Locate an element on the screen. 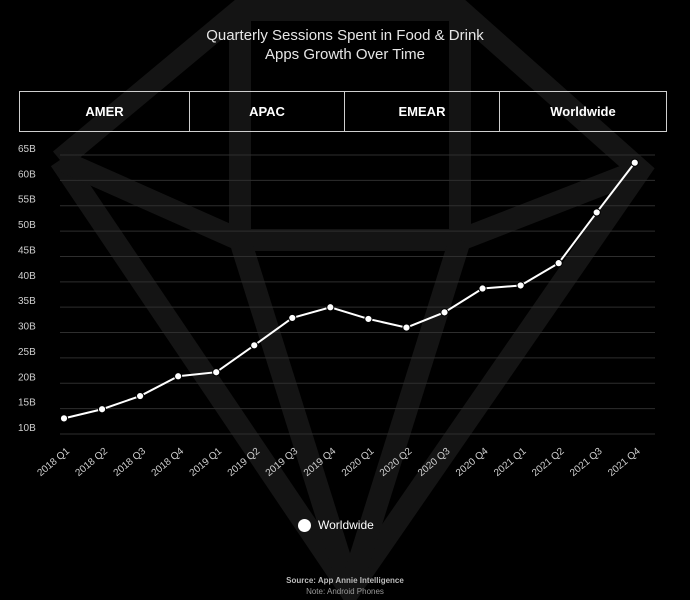 The height and width of the screenshot is (600, 690). x-tick-label: 2020 Q1 is located at coordinates (358, 462).